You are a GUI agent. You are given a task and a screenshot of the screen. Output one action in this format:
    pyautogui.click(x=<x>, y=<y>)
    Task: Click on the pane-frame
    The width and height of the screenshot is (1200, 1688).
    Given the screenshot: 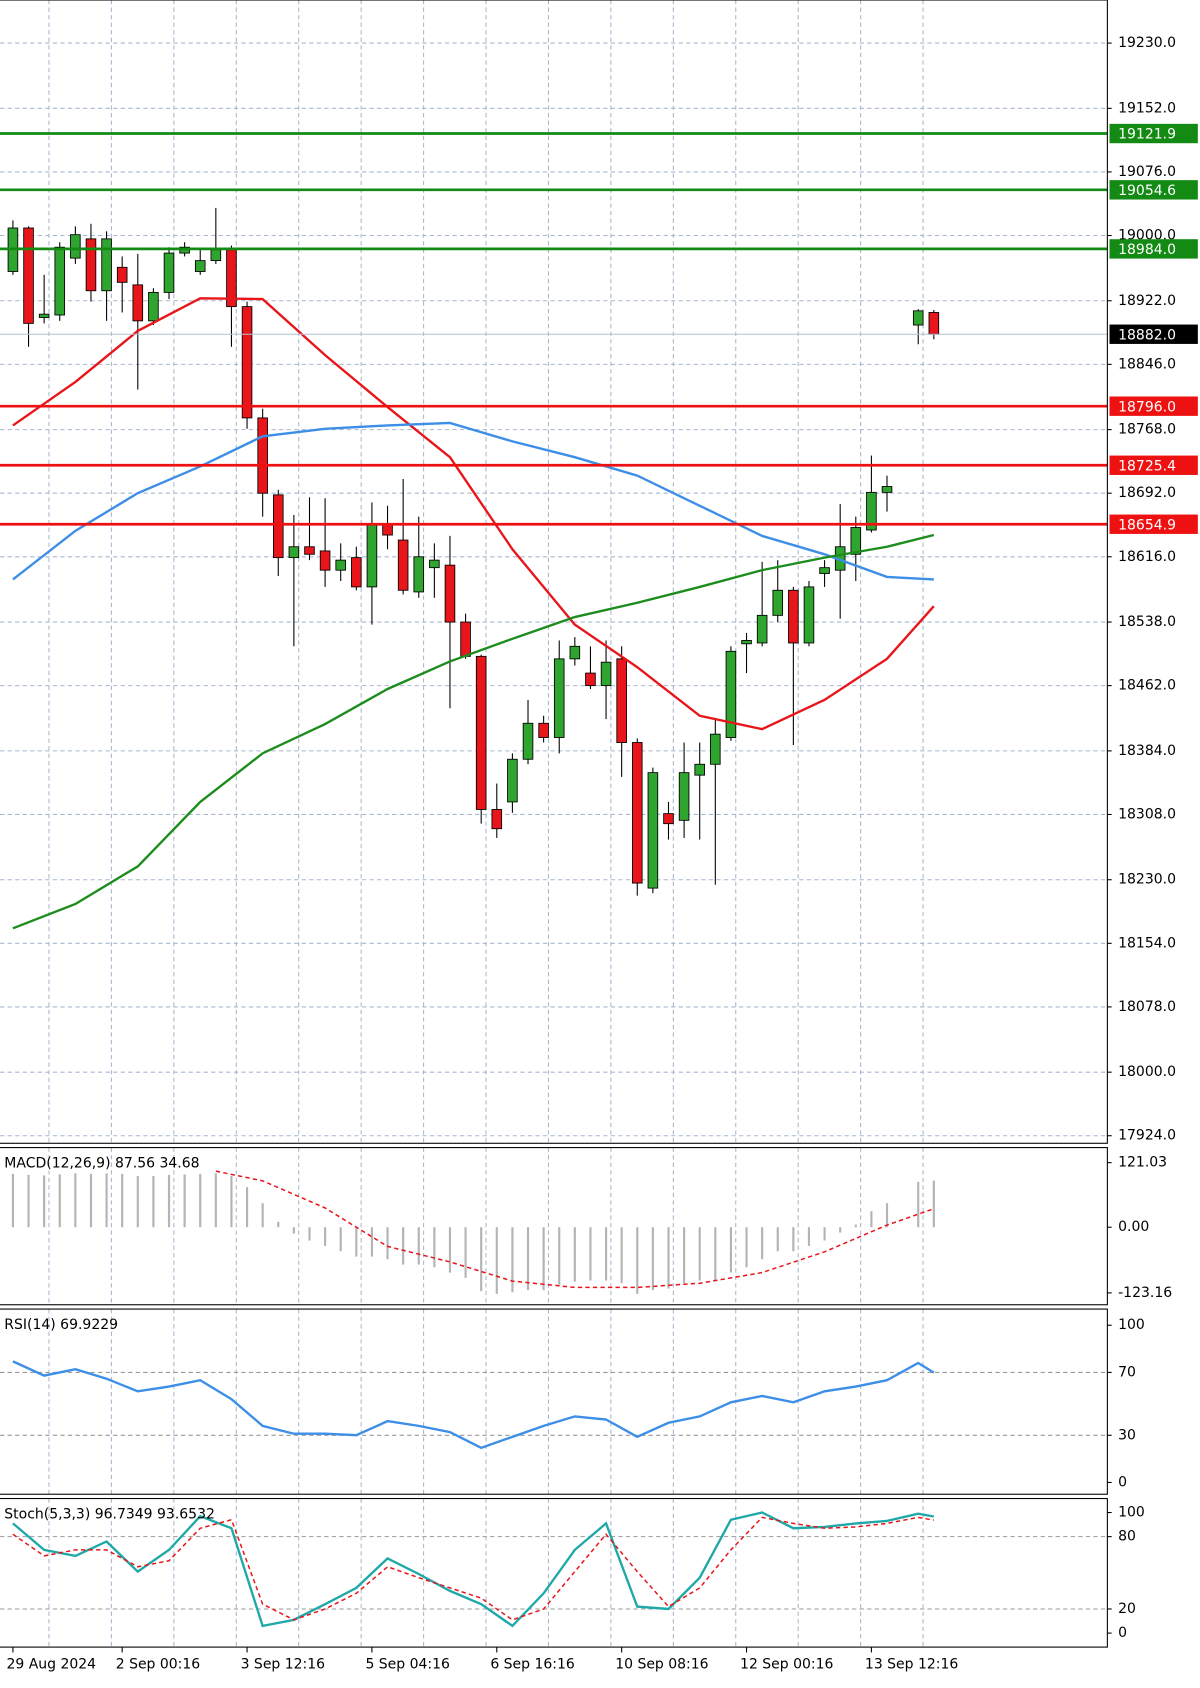 What is the action you would take?
    pyautogui.click(x=554, y=1226)
    